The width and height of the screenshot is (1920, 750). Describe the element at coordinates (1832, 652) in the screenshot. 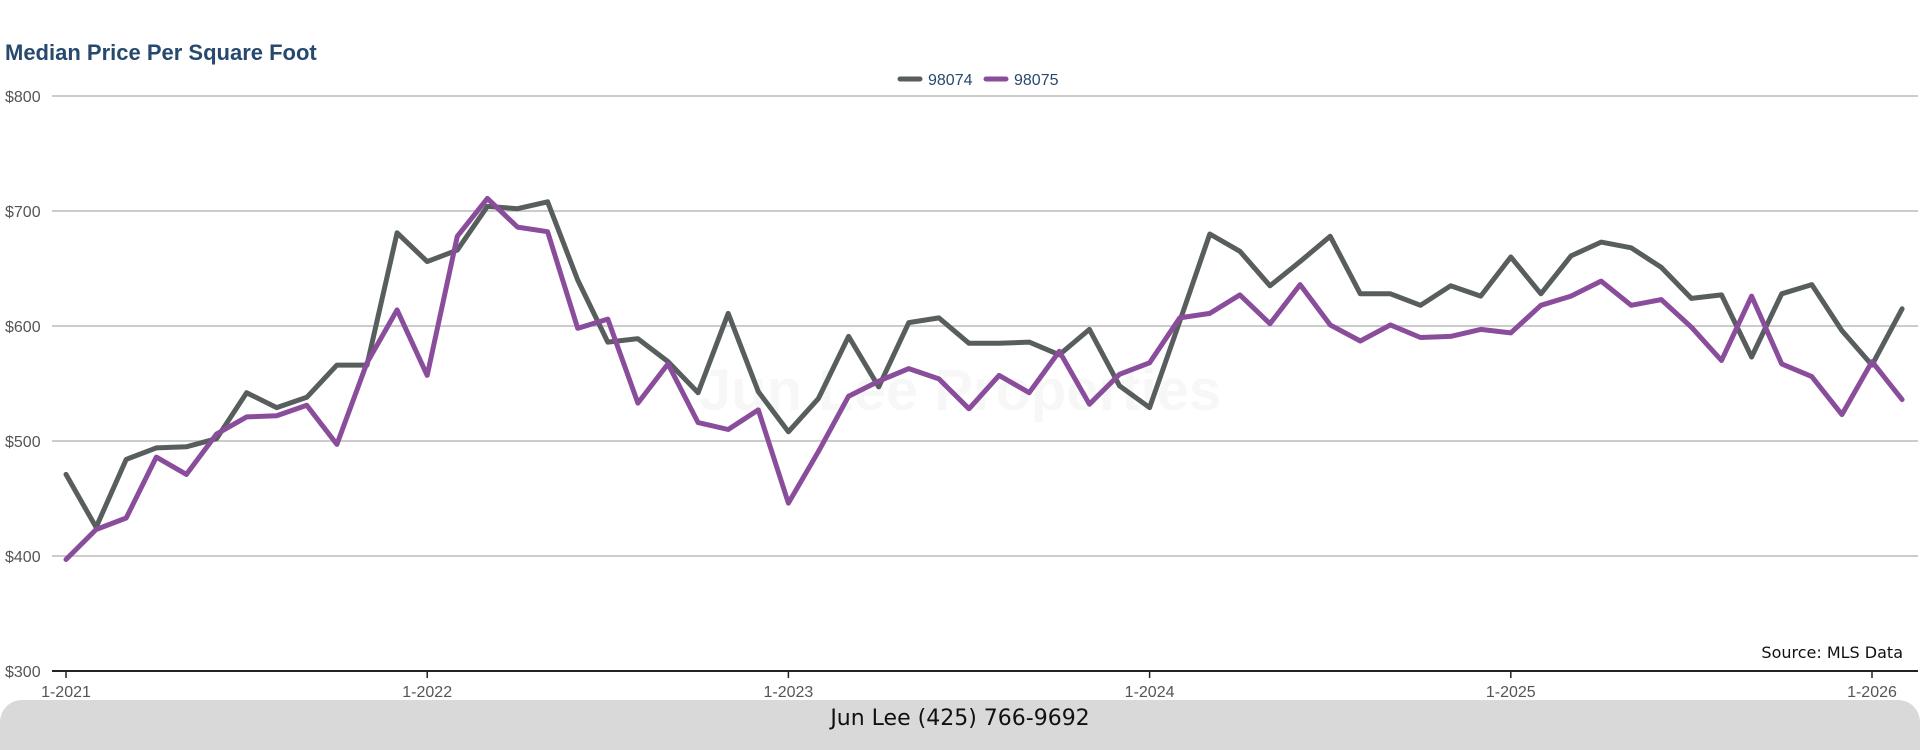

I see `source-note: Source: MLS Data` at that location.